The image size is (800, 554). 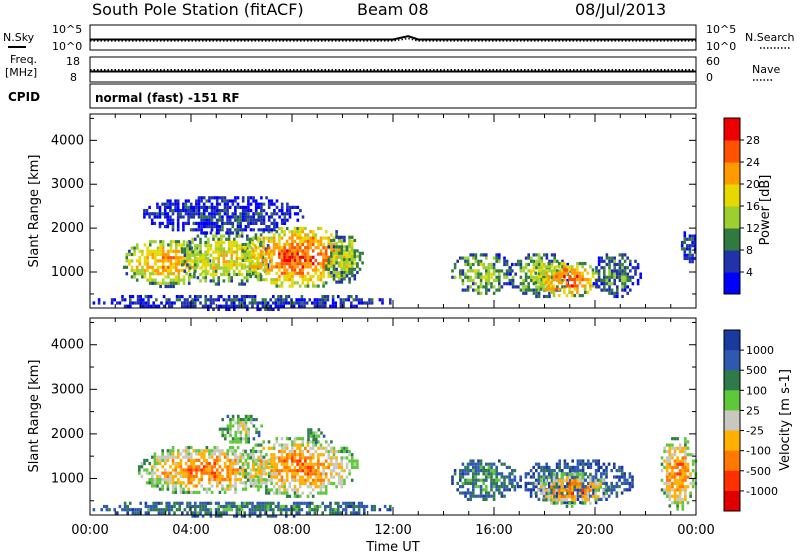 What do you see at coordinates (758, 471) in the screenshot?
I see `colorbar-tick-label: -500` at bounding box center [758, 471].